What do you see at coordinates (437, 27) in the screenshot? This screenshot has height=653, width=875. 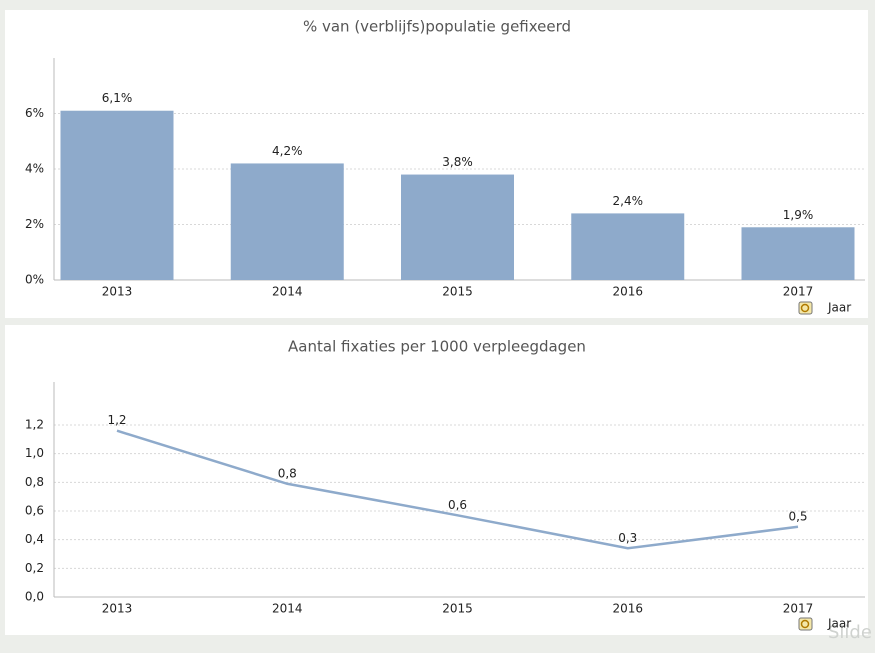 I see `chart-title: % van (verblijfs)populatie gefixeerd` at bounding box center [437, 27].